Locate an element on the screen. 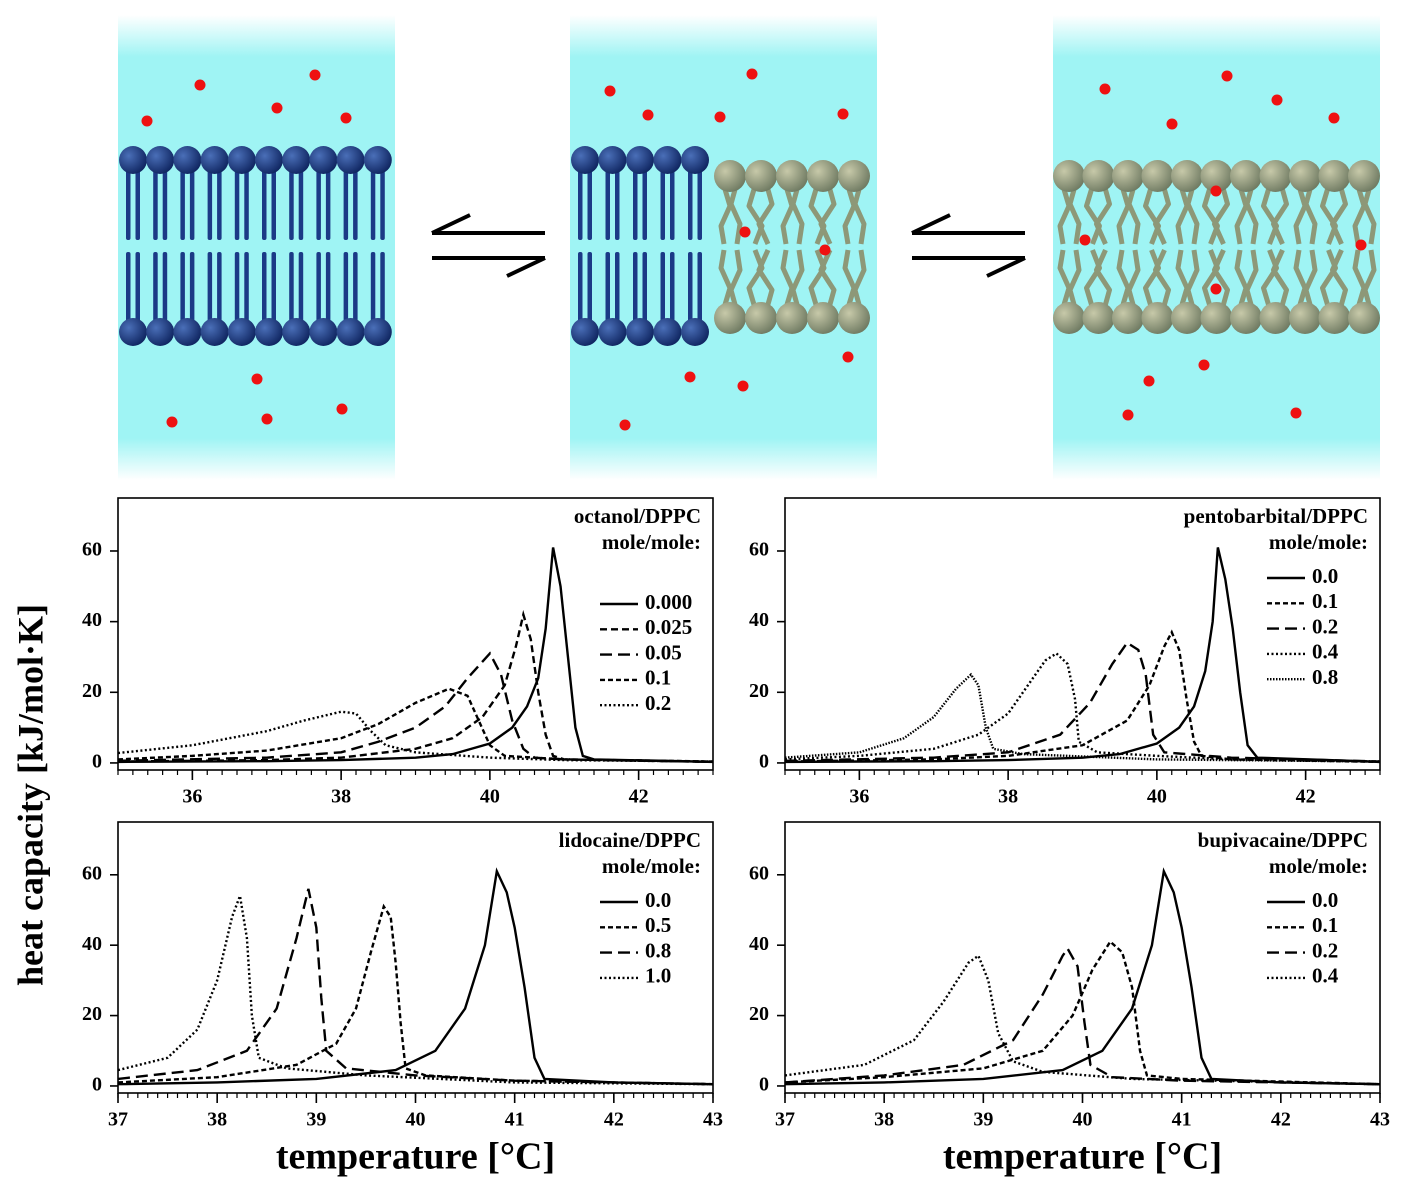 This screenshot has height=1183, width=1417. x-tick-label: 42 is located at coordinates (1306, 797).